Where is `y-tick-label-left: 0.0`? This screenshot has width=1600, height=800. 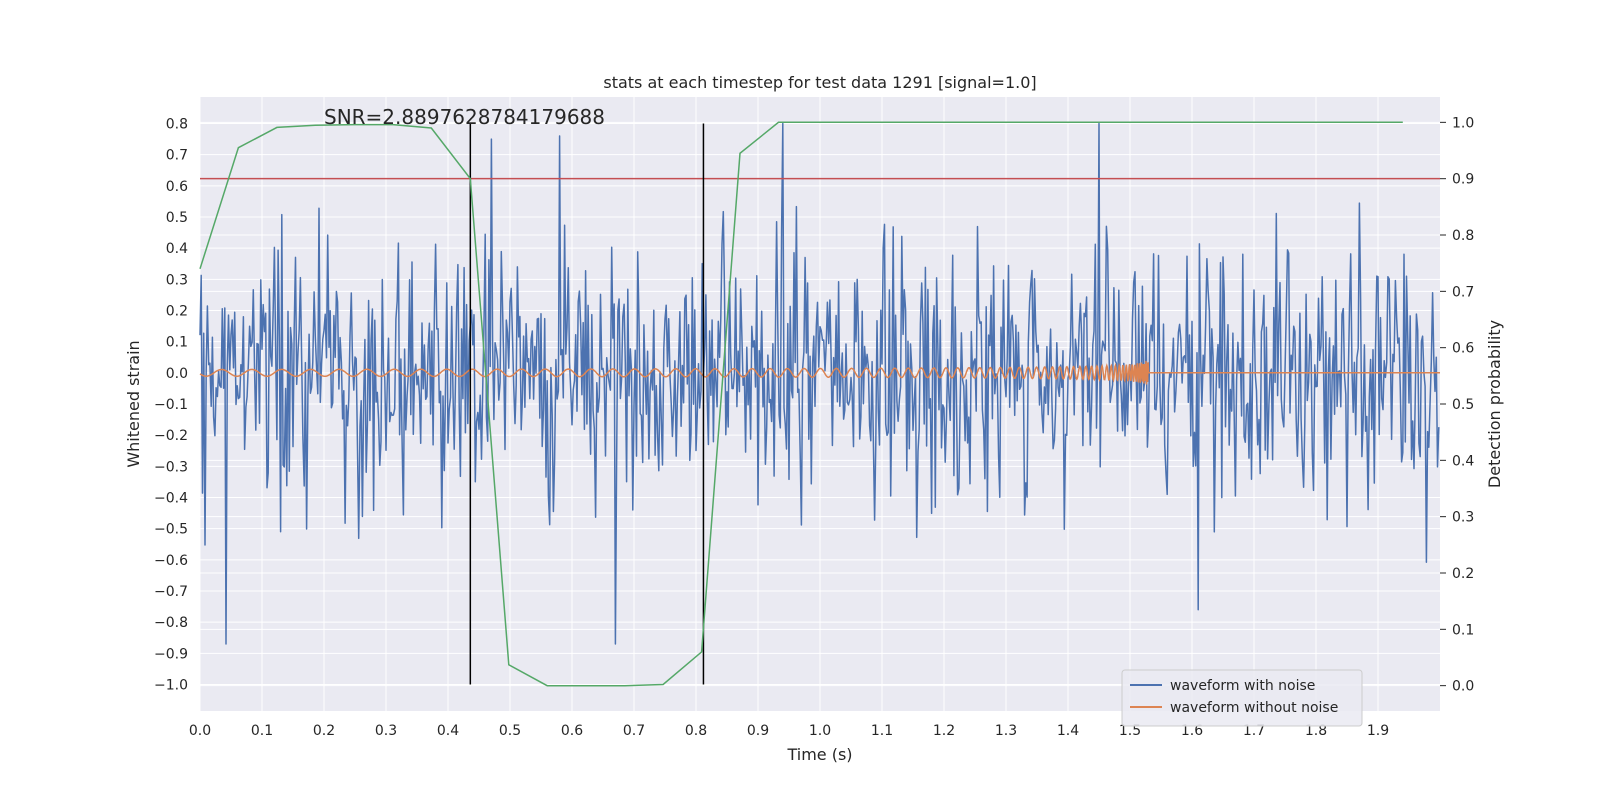 y-tick-label-left: 0.0 is located at coordinates (177, 374).